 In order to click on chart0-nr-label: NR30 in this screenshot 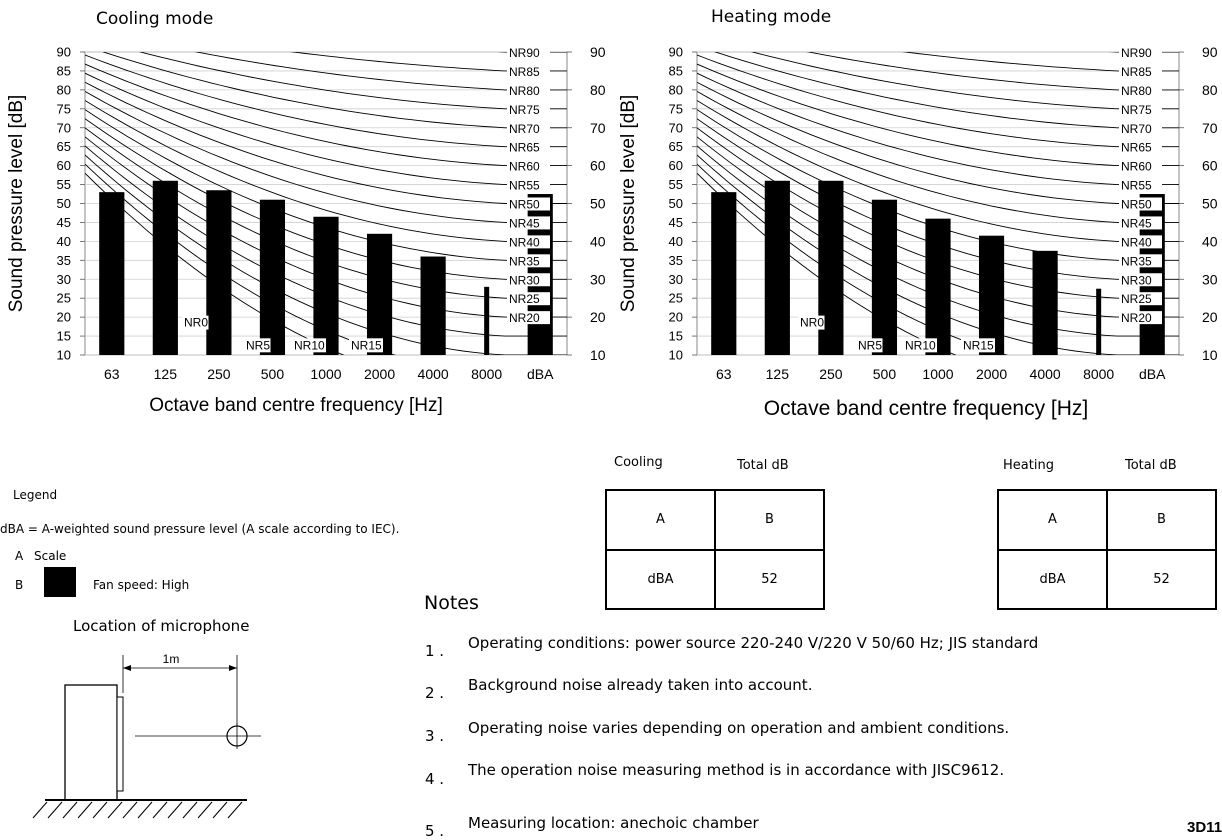, I will do `click(524, 280)`.